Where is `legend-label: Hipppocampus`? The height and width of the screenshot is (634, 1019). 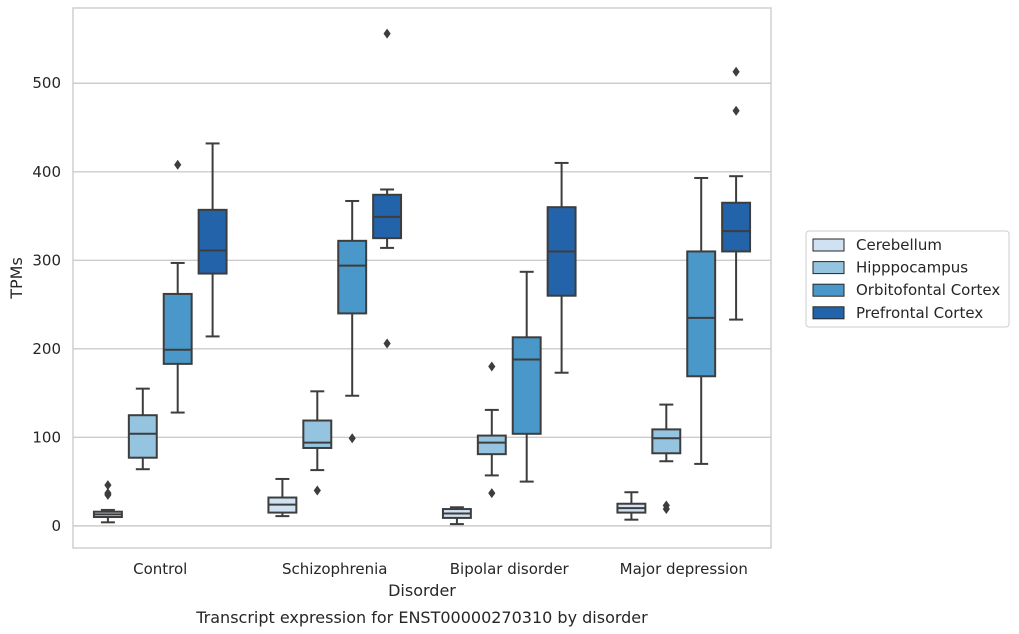
legend-label: Hipppocampus is located at coordinates (912, 268).